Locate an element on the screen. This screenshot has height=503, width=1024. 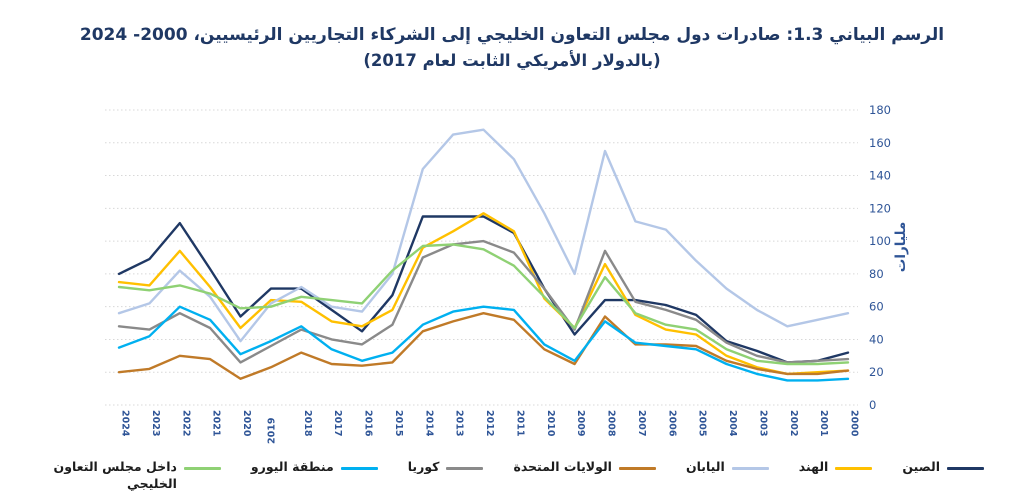
y-tick-120: 120 is located at coordinates (880, 208).